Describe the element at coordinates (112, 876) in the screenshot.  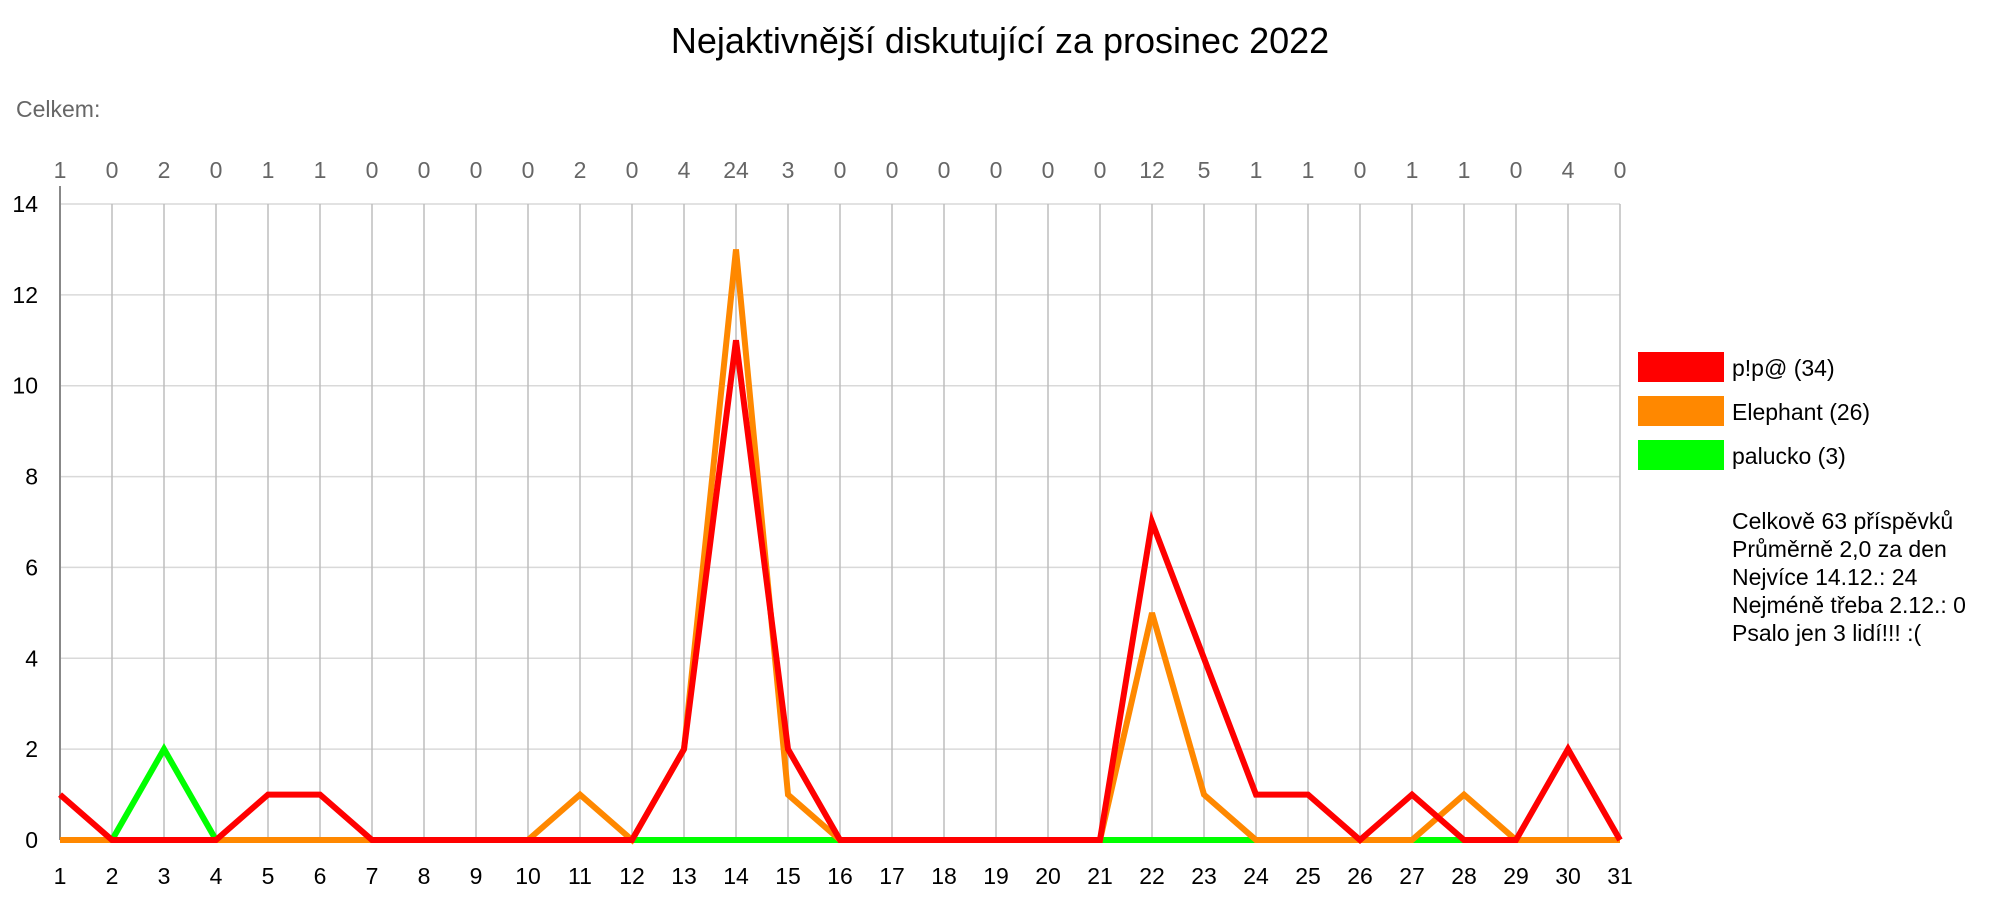
I see `x-tick-label: 2` at that location.